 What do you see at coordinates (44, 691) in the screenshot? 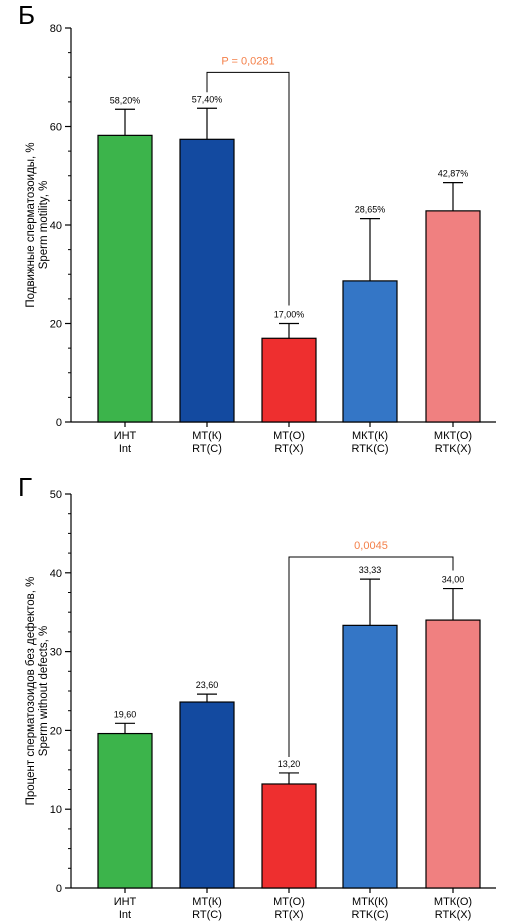
I see `y-axis-title-line: Sperm without defects, %` at bounding box center [44, 691].